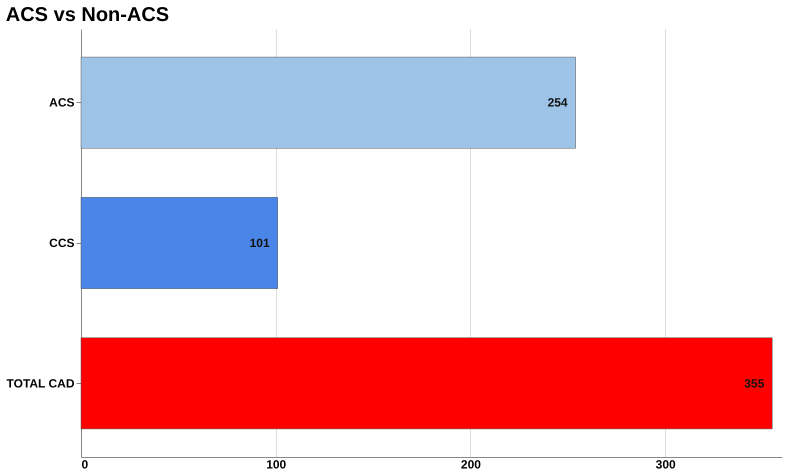  Describe the element at coordinates (666, 465) in the screenshot. I see `x-tick-label: 300` at that location.